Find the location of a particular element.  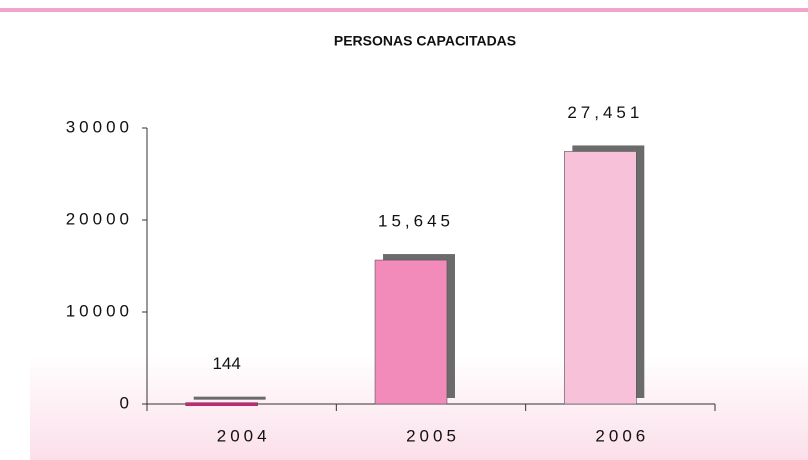

value-label: 144 is located at coordinates (226, 363).